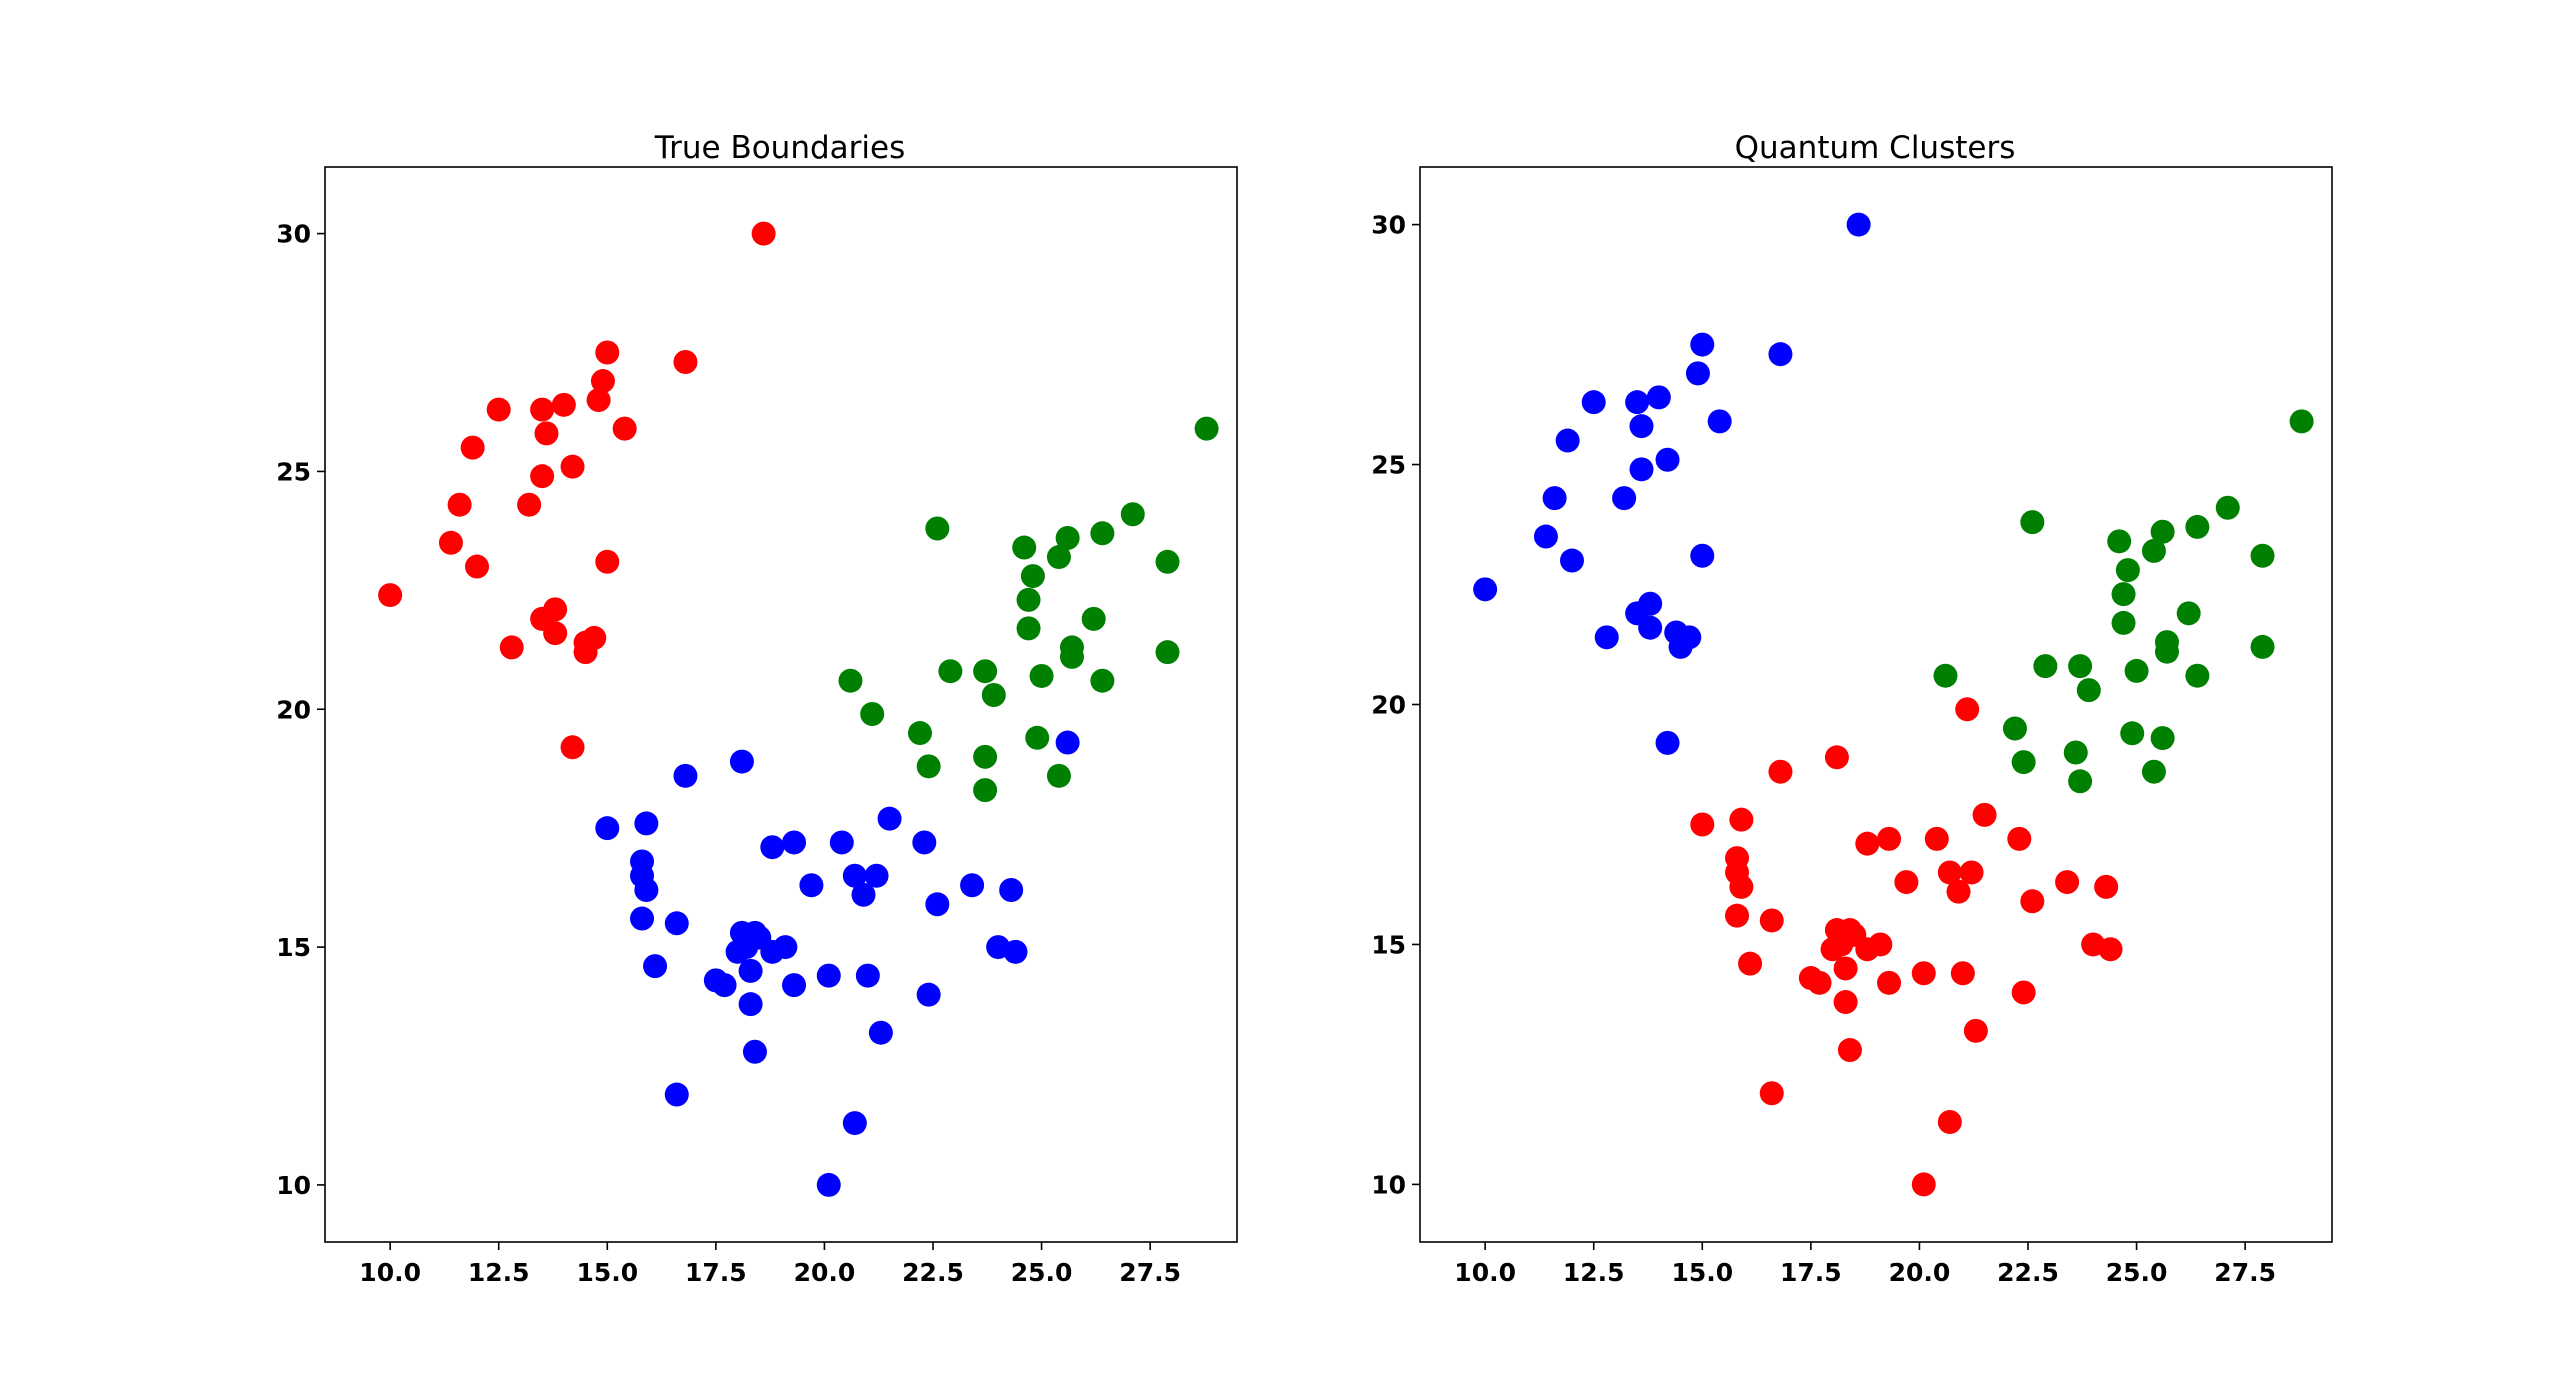 This screenshot has width=2560, height=1378. I want to click on x-tick-label: 22.5, so click(2028, 1272).